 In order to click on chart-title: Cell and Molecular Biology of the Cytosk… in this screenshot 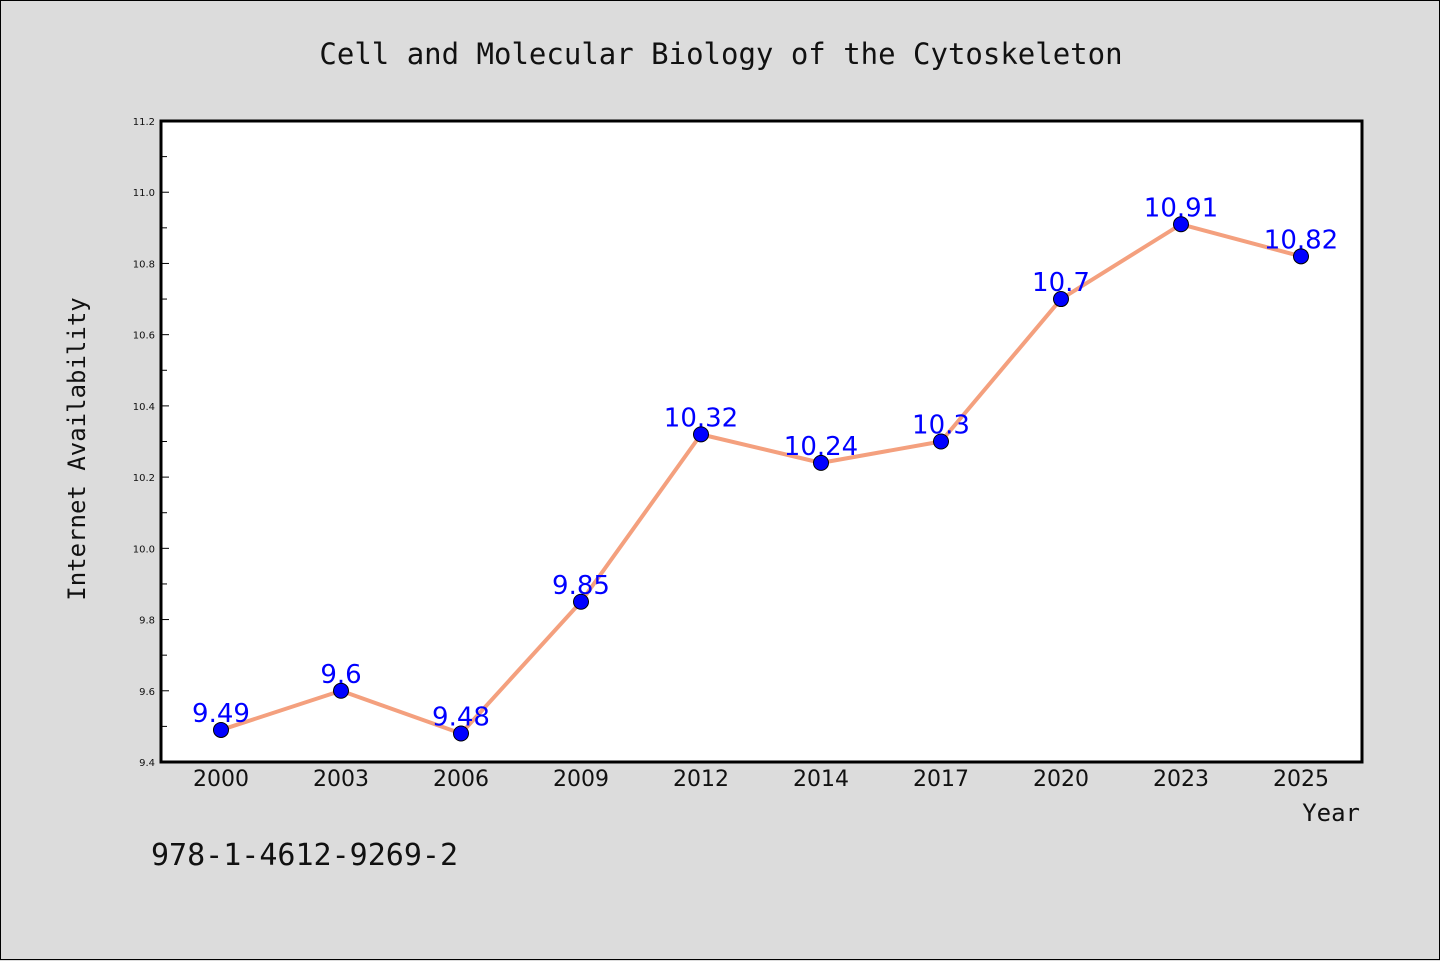, I will do `click(720, 54)`.